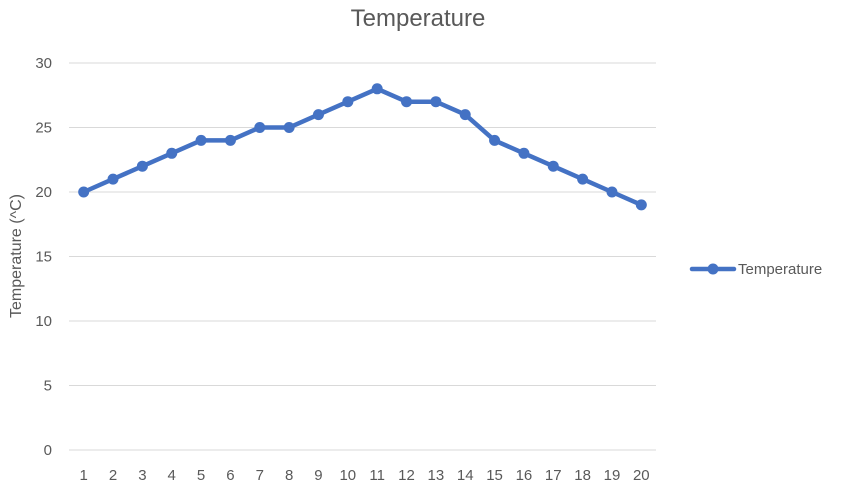 The height and width of the screenshot is (489, 841). Describe the element at coordinates (260, 475) in the screenshot. I see `x-tick-label: 7` at that location.